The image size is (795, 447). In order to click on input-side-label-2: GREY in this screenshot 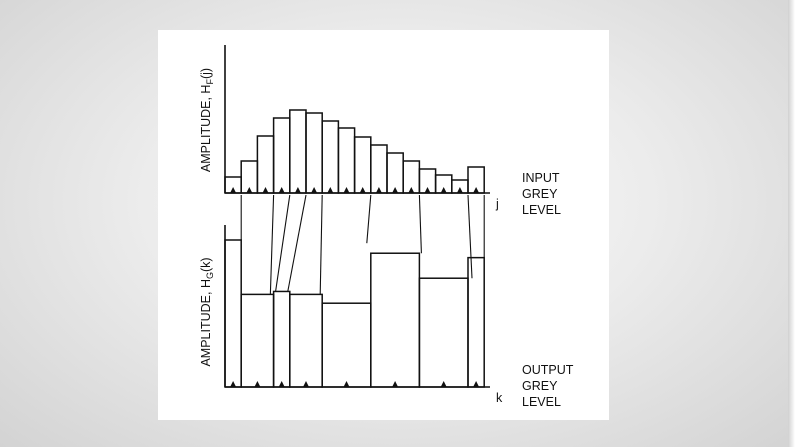, I will do `click(540, 194)`.